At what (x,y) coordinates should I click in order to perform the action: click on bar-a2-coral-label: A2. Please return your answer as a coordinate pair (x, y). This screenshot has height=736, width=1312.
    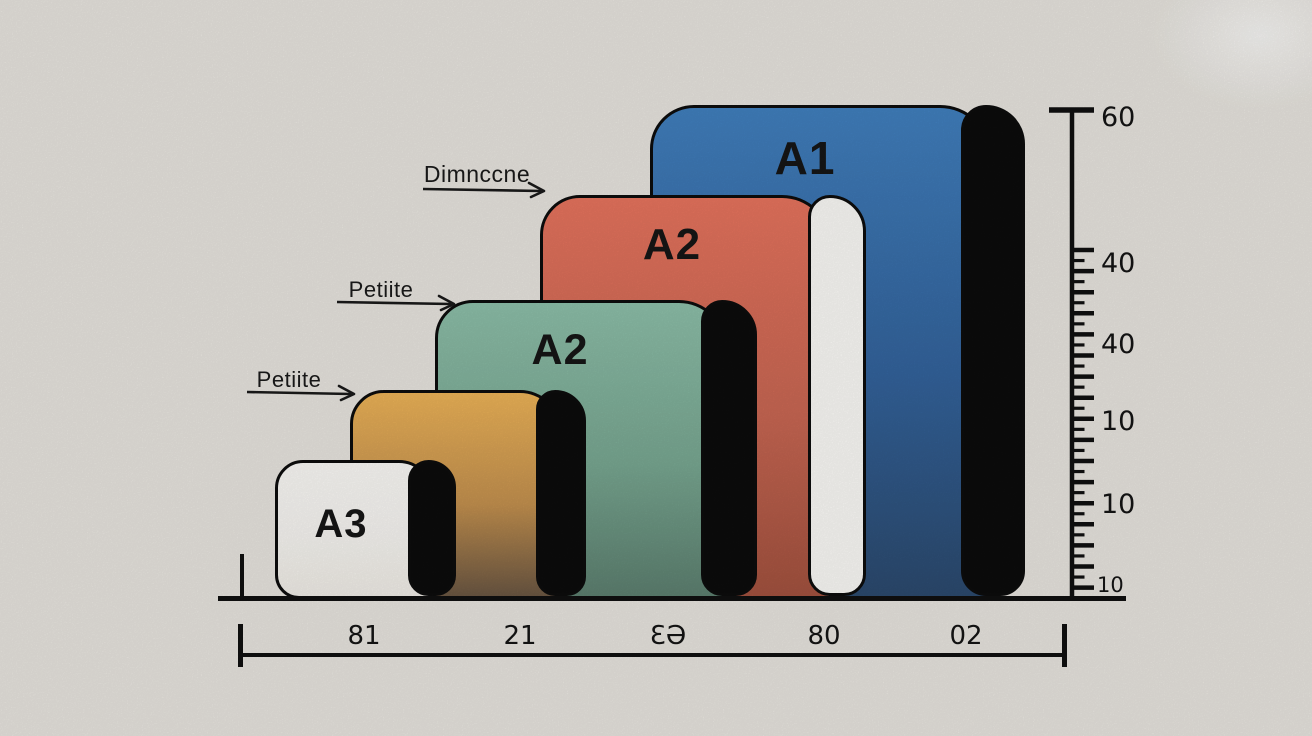
    Looking at the image, I should click on (672, 244).